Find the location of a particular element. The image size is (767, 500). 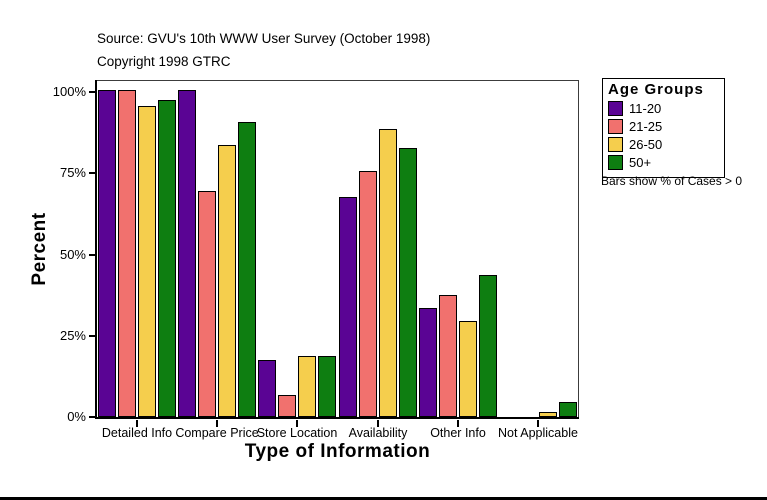

x-tick-label: Not Applicable is located at coordinates (538, 433).